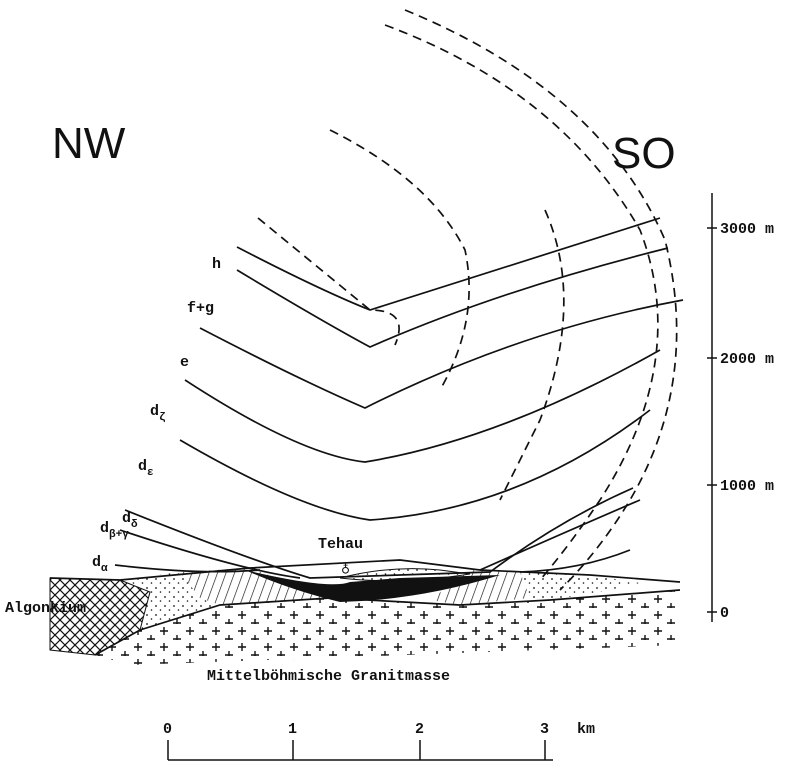  I want to click on distance-scale: 0 1 2 3 km, so click(379, 741).